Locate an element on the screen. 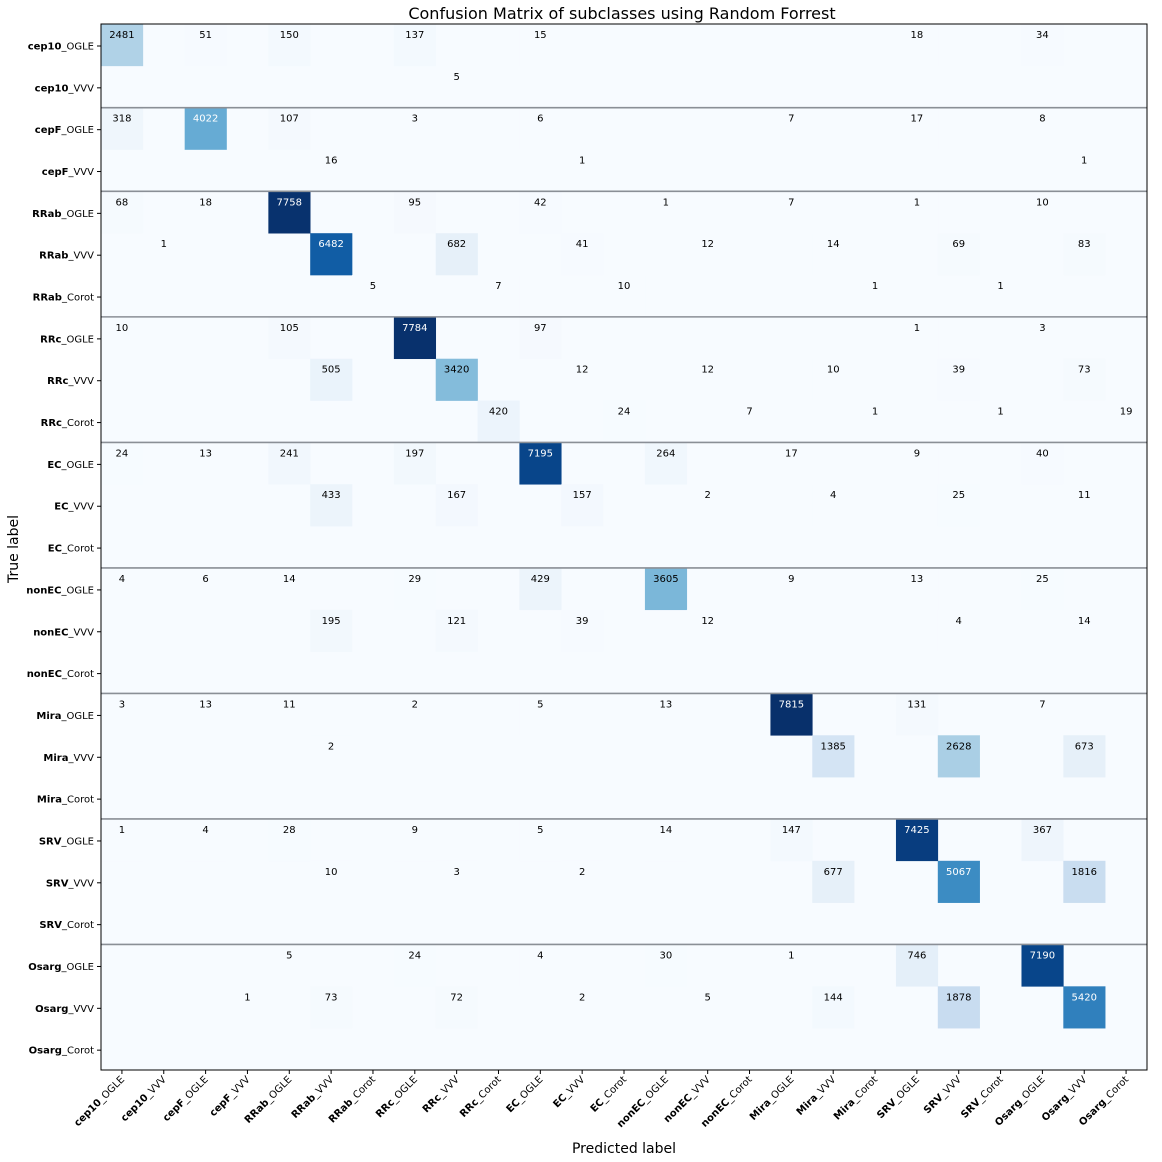 This screenshot has height=1162, width=1162. y-tick-label: EC_Corot is located at coordinates (71, 549).